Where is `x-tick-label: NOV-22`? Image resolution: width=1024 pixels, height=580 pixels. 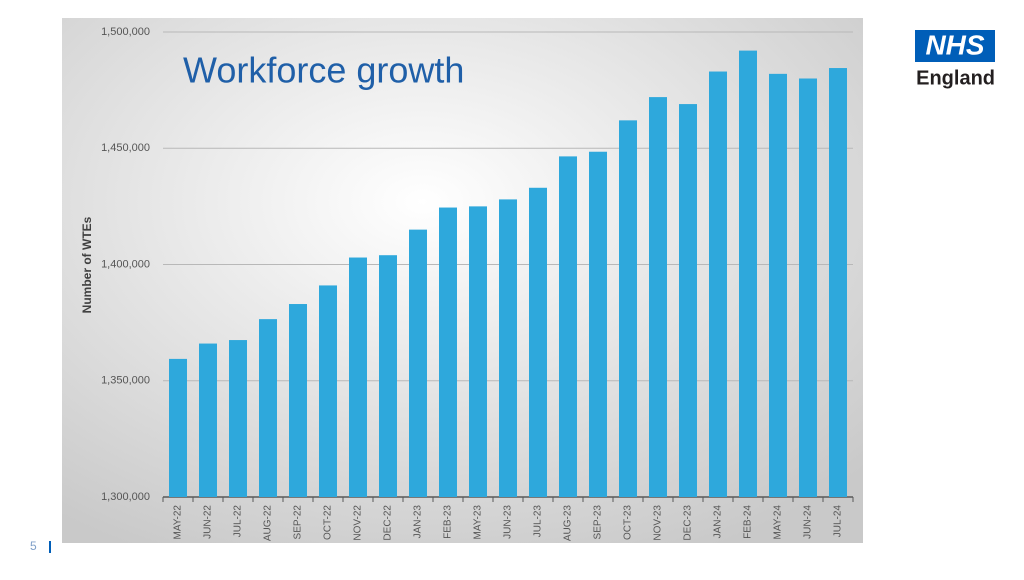 x-tick-label: NOV-22 is located at coordinates (358, 523).